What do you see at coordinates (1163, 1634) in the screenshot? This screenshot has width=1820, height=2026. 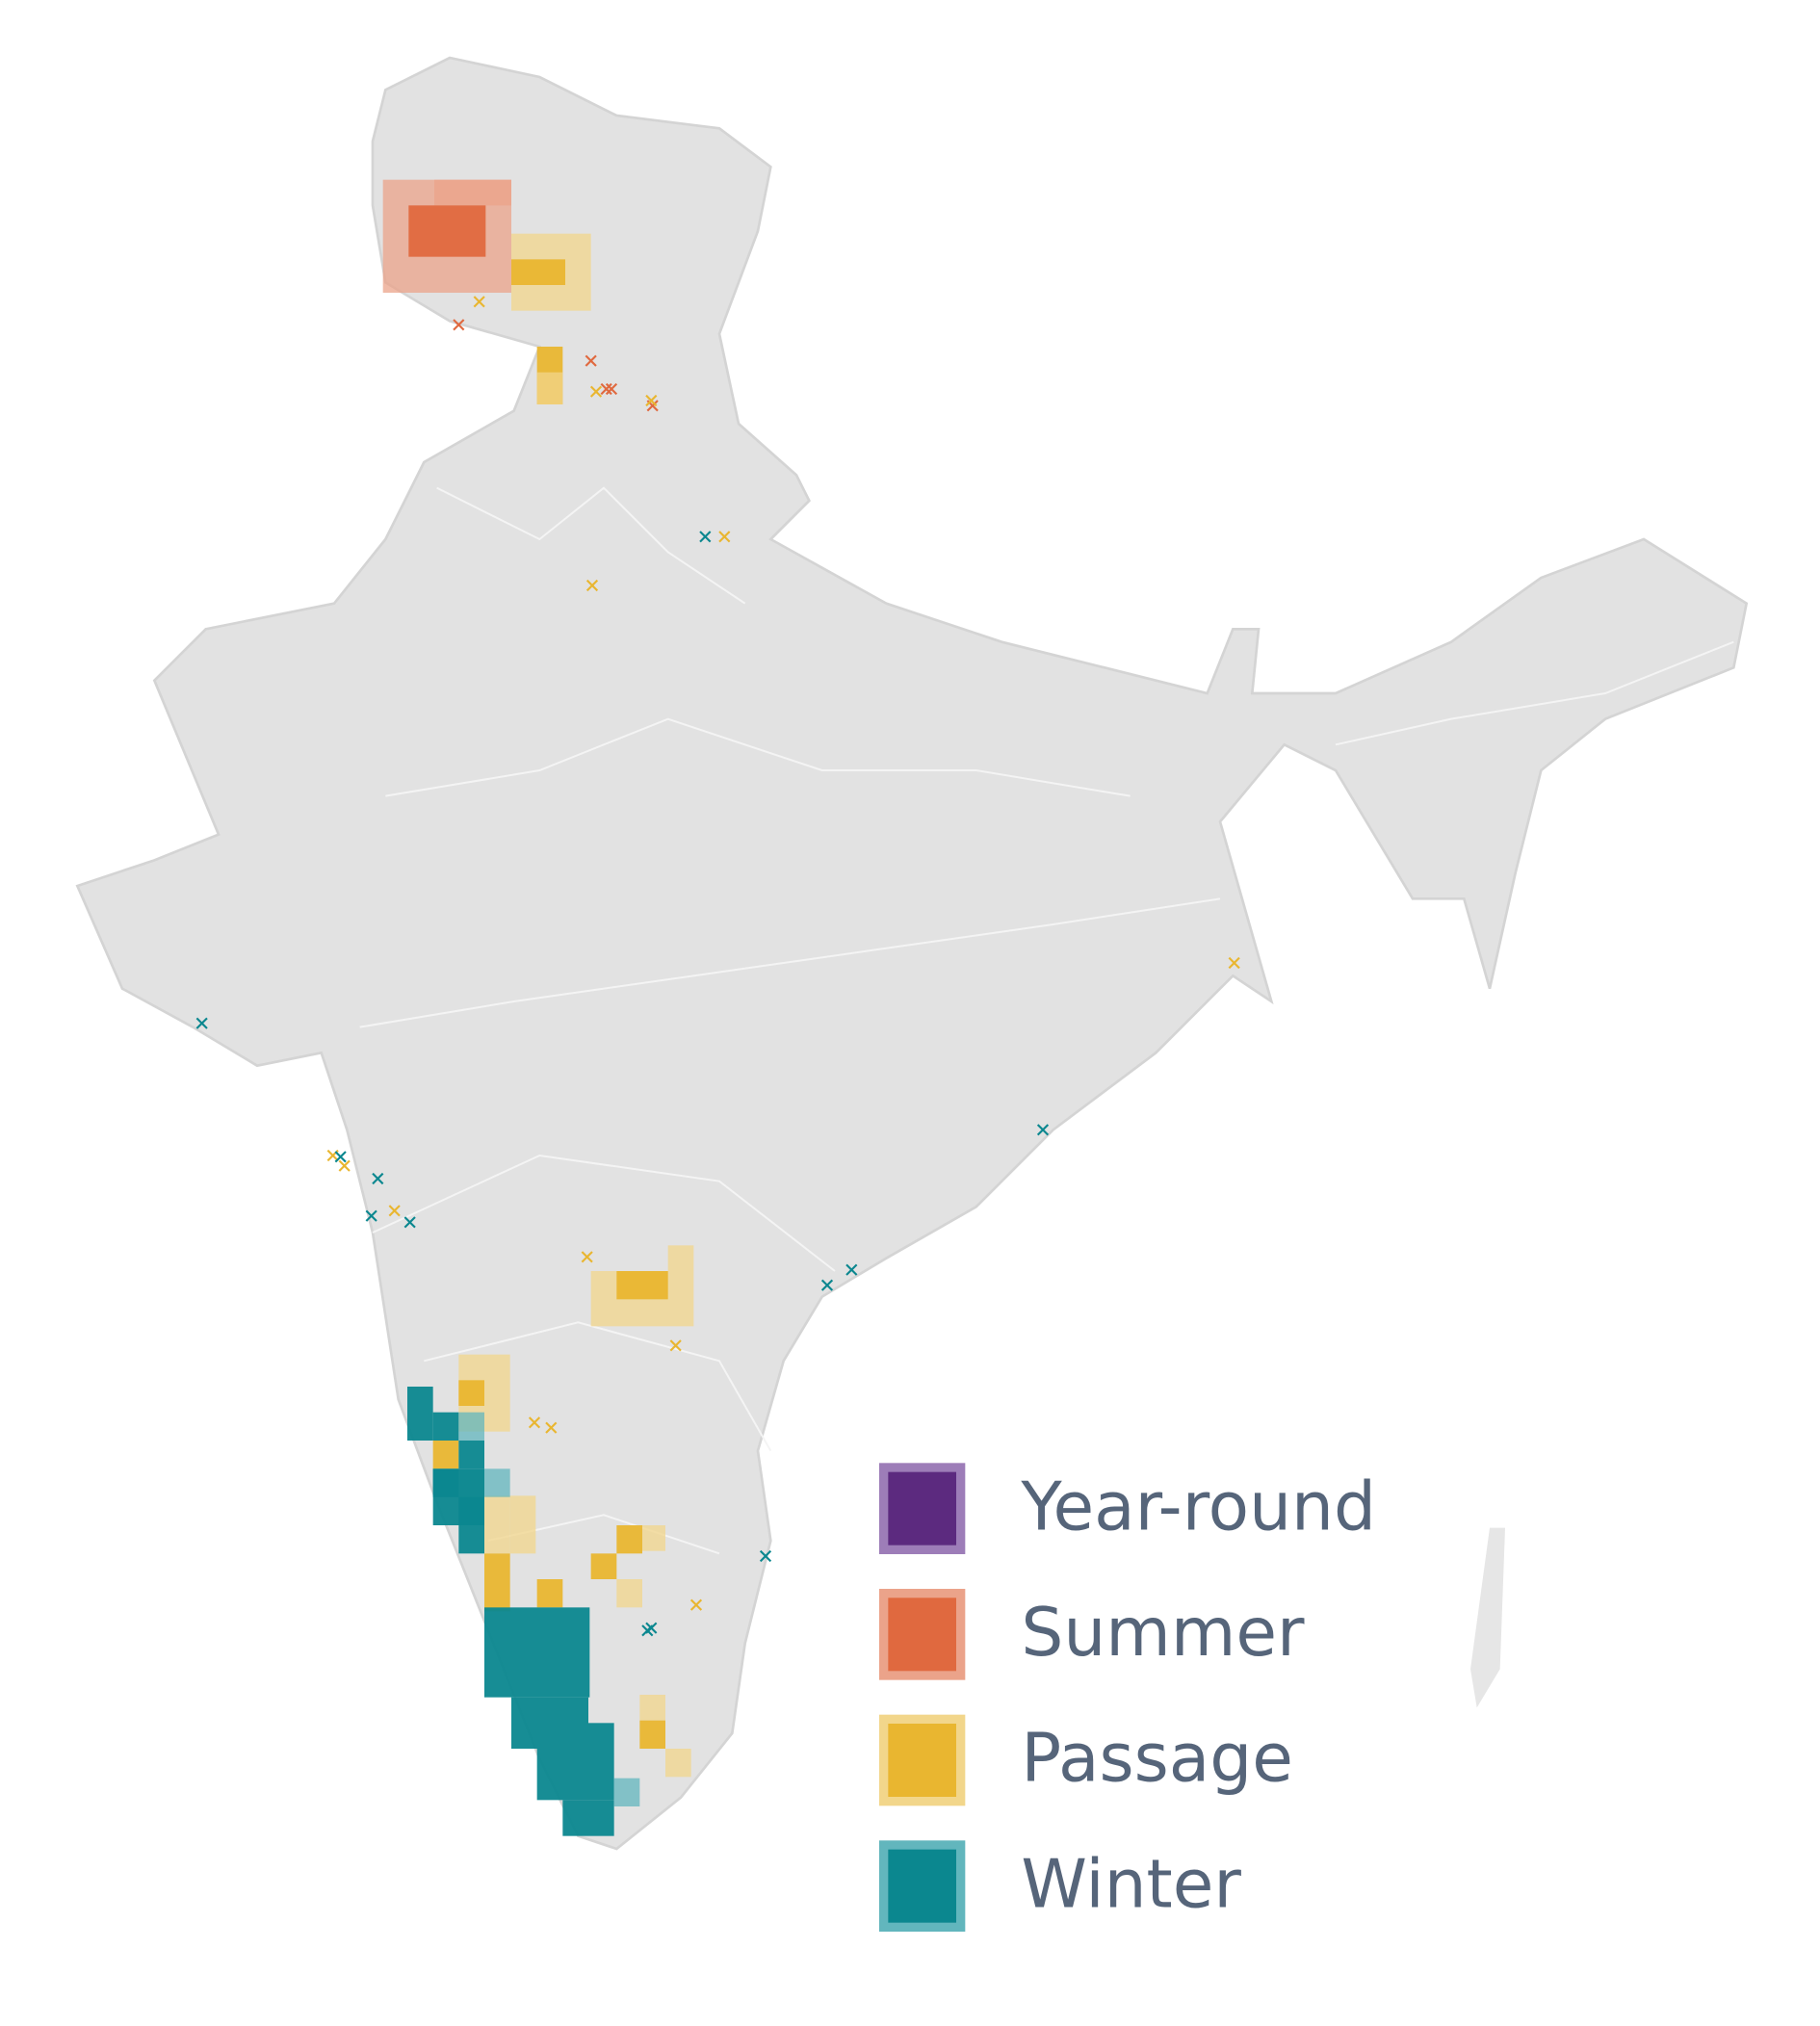 I see `legend-label: Summer` at bounding box center [1163, 1634].